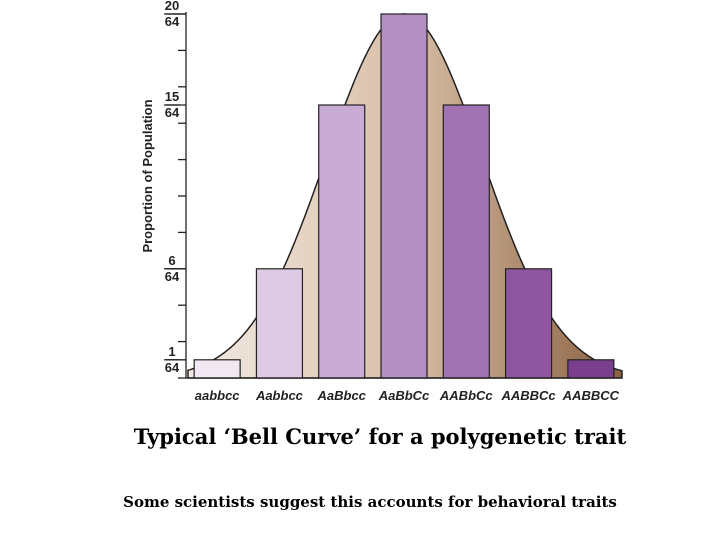 The height and width of the screenshot is (540, 720). Describe the element at coordinates (404, 196) in the screenshot. I see `bar-AaBbCc` at that location.